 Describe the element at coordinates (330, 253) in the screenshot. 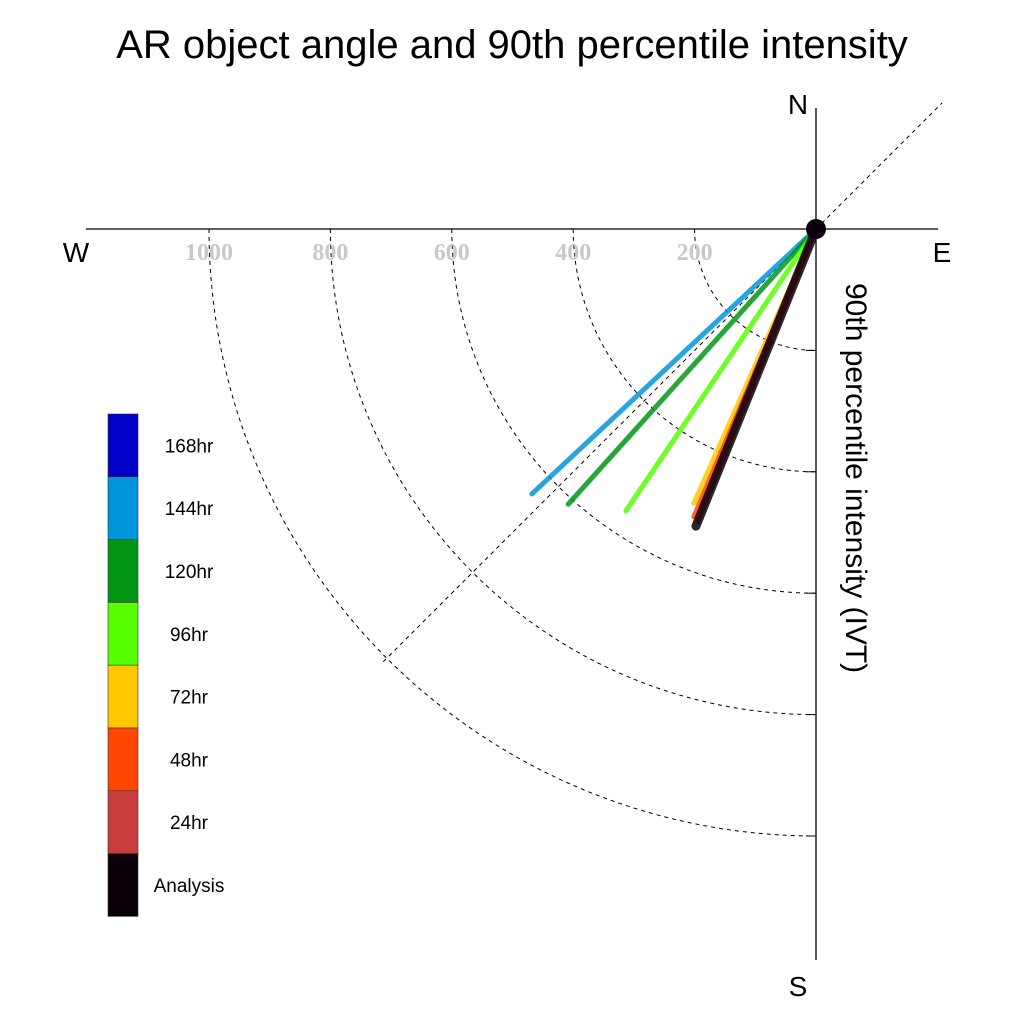

I see `tick-label-800: 800` at that location.